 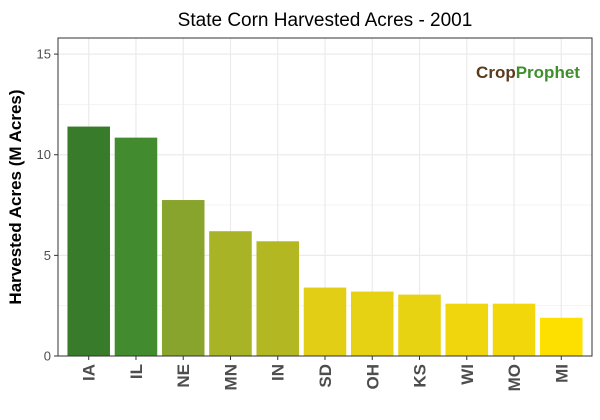 I want to click on x-tick-label: OH, so click(x=372, y=377).